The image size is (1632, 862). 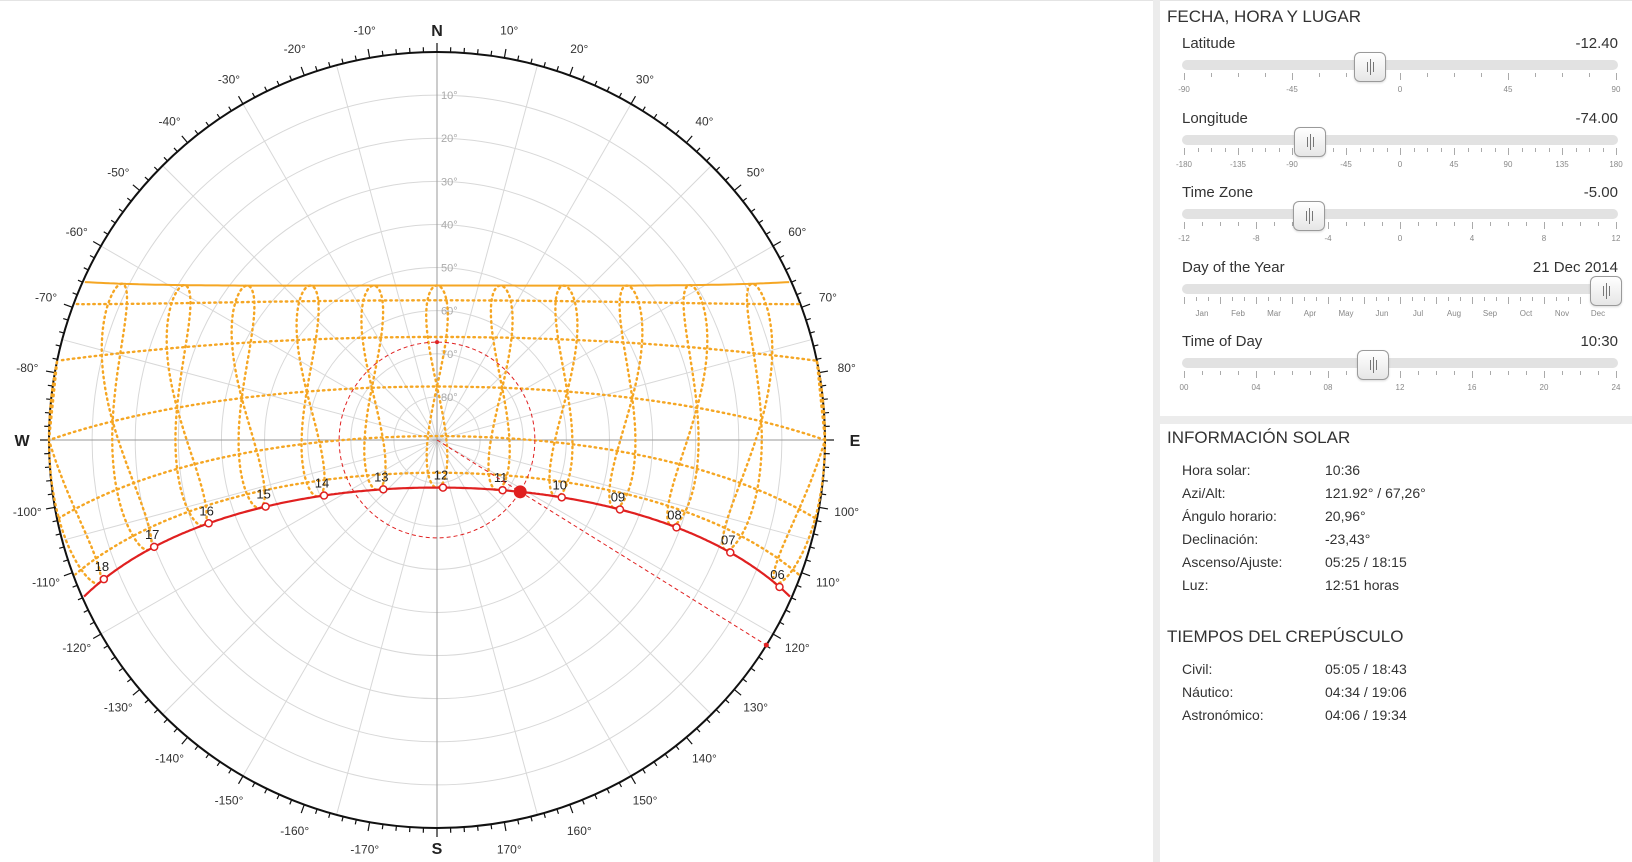 What do you see at coordinates (1596, 43) in the screenshot?
I see `latitude-value: -12.40` at bounding box center [1596, 43].